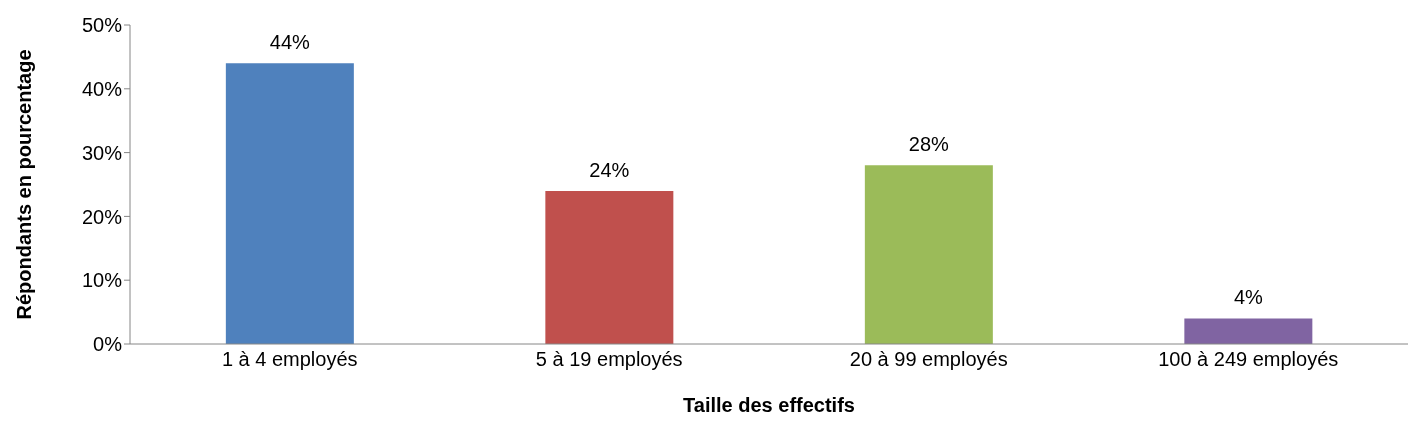 The image size is (1415, 432). I want to click on data-label: 24%, so click(609, 169).